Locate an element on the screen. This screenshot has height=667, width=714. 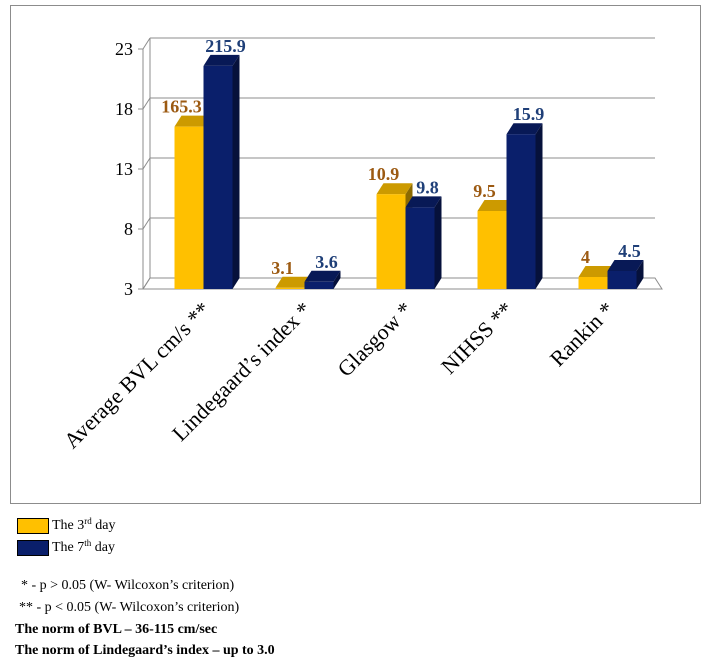
bar-nihss-7th-day-top is located at coordinates (524, 129).